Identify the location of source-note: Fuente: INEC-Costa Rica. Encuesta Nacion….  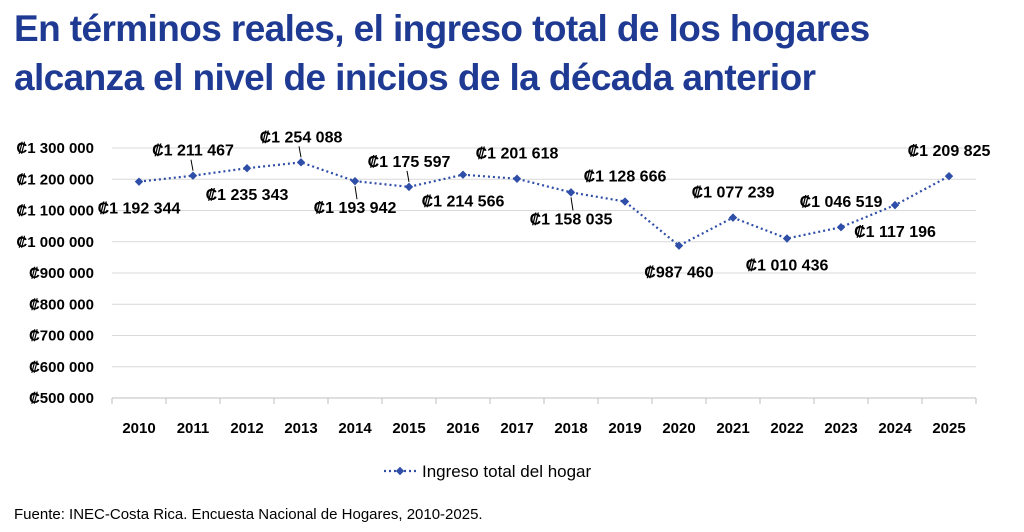
(248, 514).